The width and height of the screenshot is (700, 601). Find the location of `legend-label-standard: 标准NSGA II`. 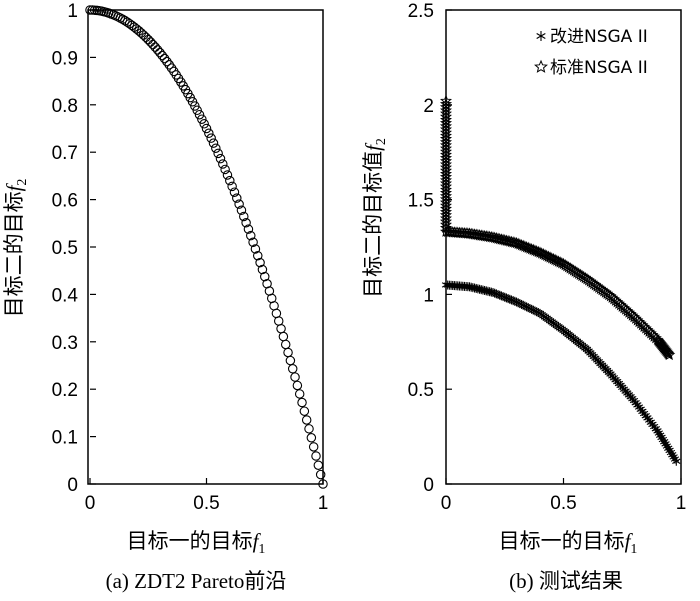

legend-label-standard: 标准NSGA II is located at coordinates (599, 68).